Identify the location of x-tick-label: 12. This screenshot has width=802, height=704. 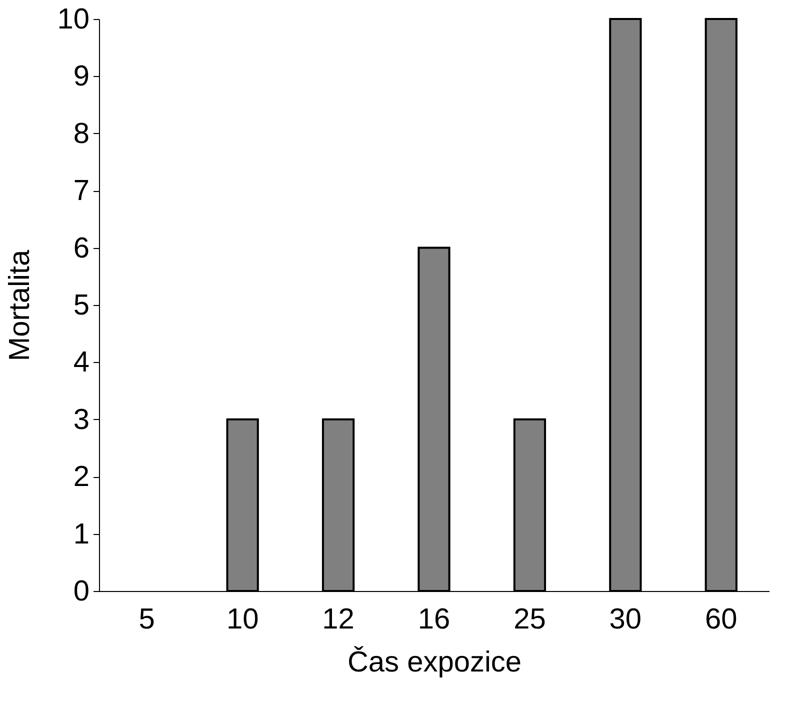
(338, 620).